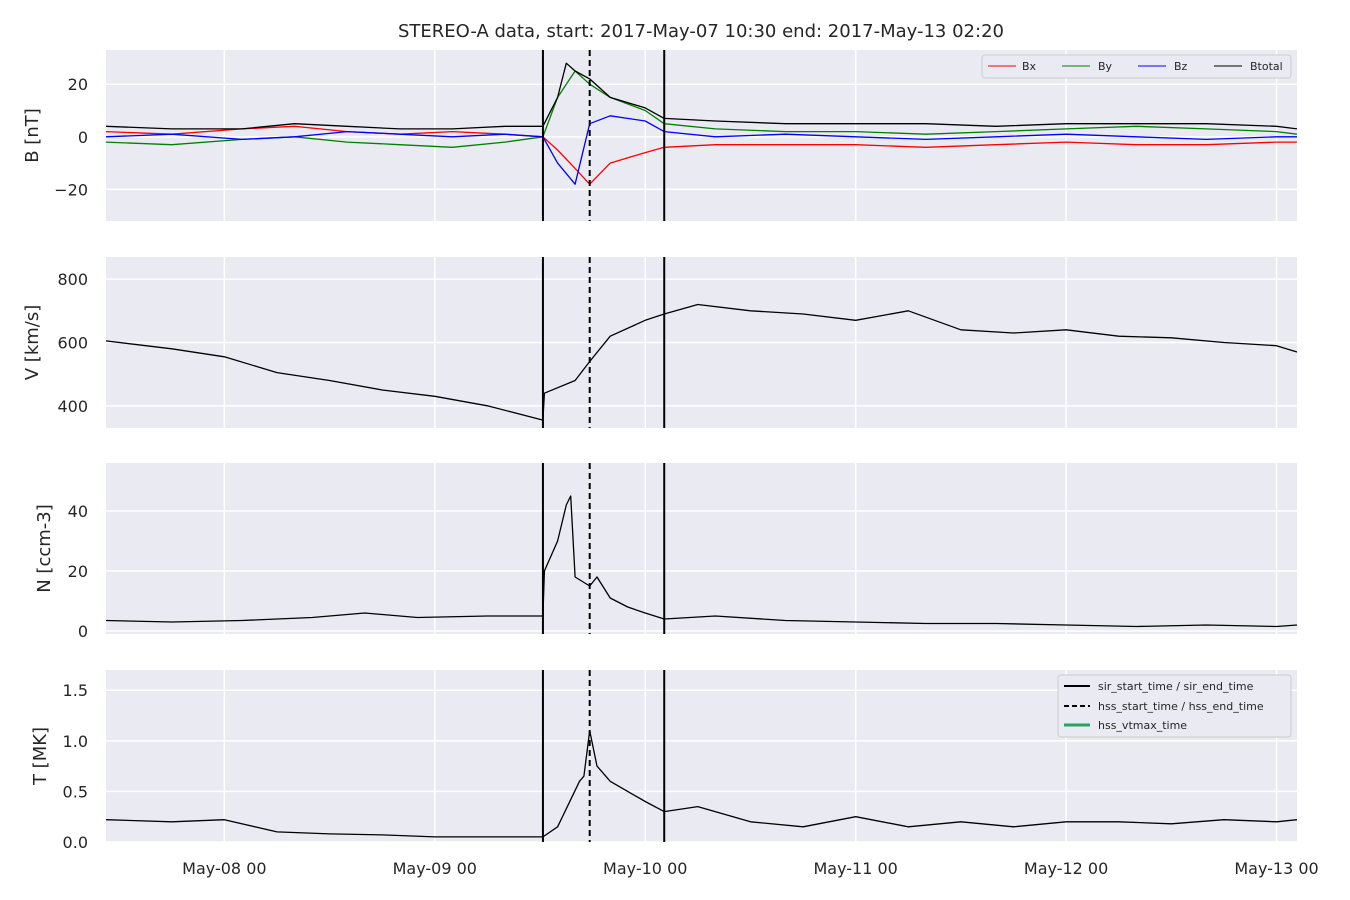  Describe the element at coordinates (75, 741) in the screenshot. I see `y-tick-label: 1.0` at that location.